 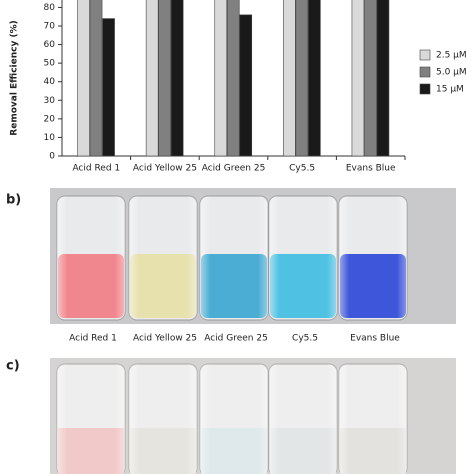 What do you see at coordinates (305, 339) in the screenshot?
I see `vial-caption: Cy5.5` at bounding box center [305, 339].